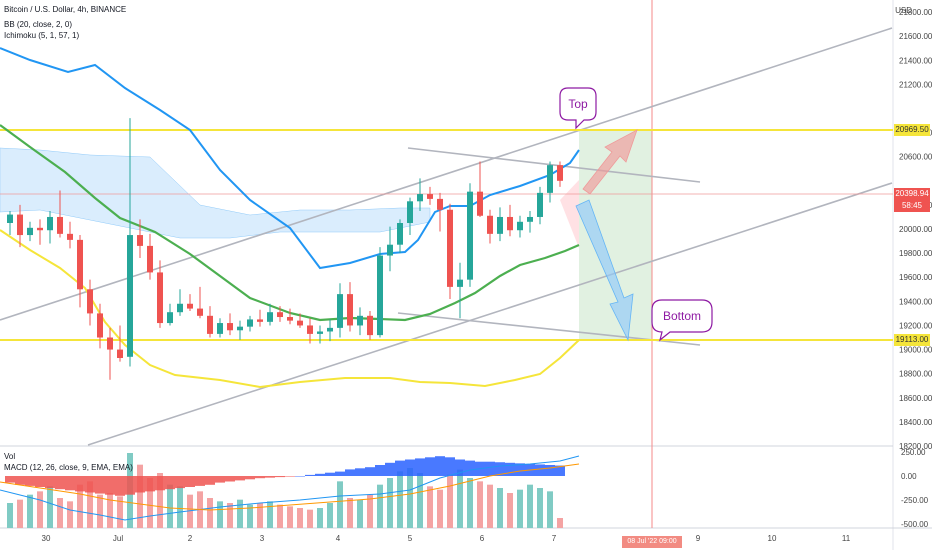  Describe the element at coordinates (909, 476) in the screenshot. I see `macd-tick-label: 0.00` at that location.